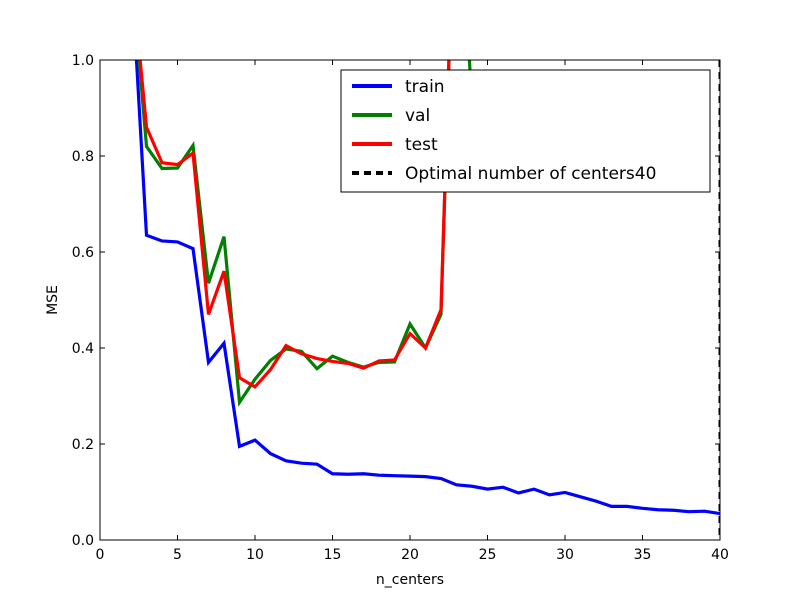 Image resolution: width=800 pixels, height=600 pixels. Describe the element at coordinates (720, 555) in the screenshot. I see `x-tick-label: 40` at that location.